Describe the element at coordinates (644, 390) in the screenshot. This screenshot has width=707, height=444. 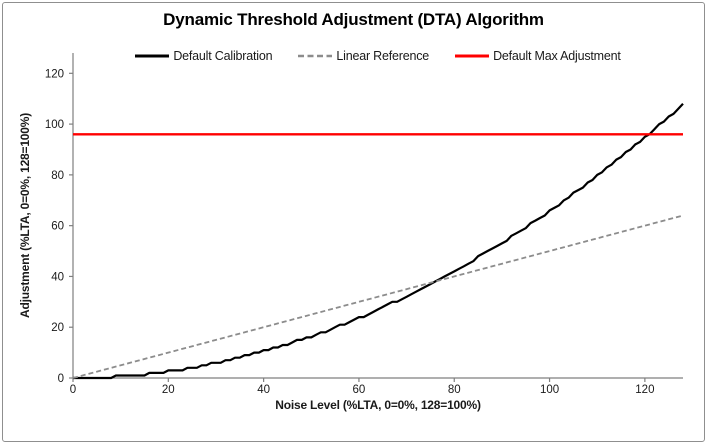
I see `x-tick-label: 120` at that location.